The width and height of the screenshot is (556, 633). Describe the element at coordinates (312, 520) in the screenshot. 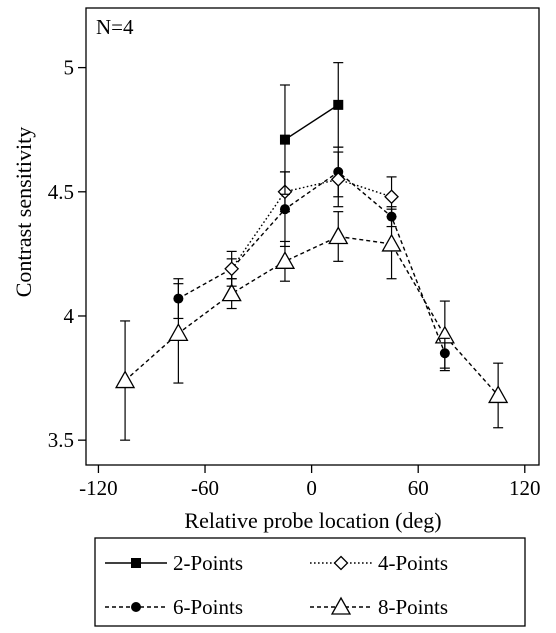

I see `x-axis-label: Relative probe location (deg)` at that location.